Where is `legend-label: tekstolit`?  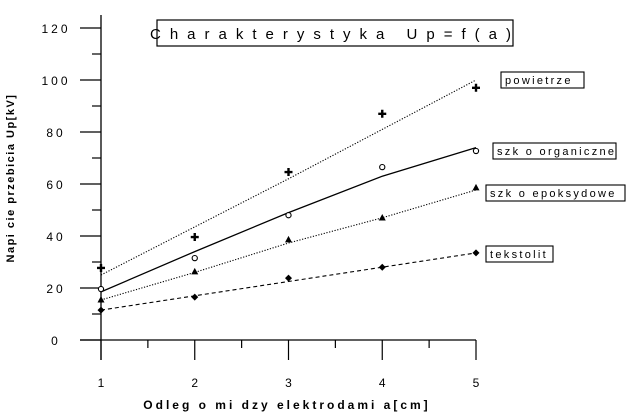 legend-label: tekstolit is located at coordinates (519, 255).